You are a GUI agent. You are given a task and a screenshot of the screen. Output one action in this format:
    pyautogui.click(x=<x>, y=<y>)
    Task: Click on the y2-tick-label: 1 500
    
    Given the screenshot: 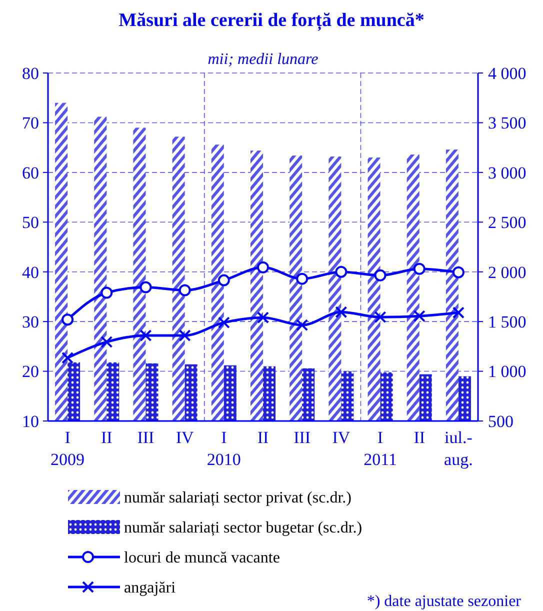 What is the action you would take?
    pyautogui.click(x=507, y=322)
    